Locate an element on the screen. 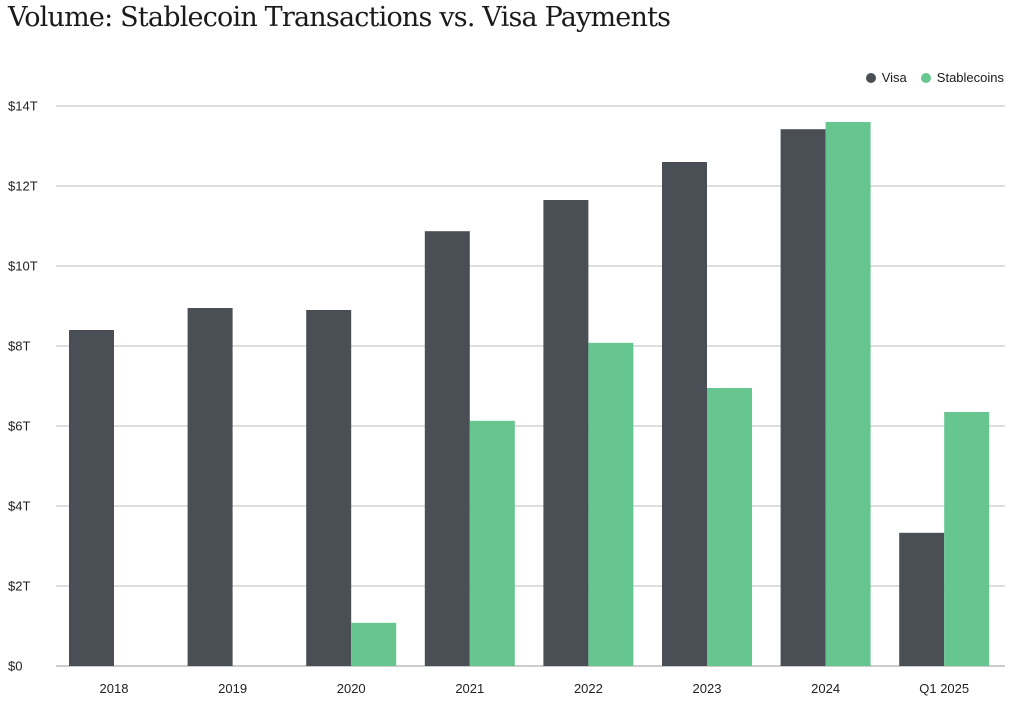 Image resolution: width=1010 pixels, height=712 pixels. chart-legend: Visa Stablecoins is located at coordinates (928, 77).